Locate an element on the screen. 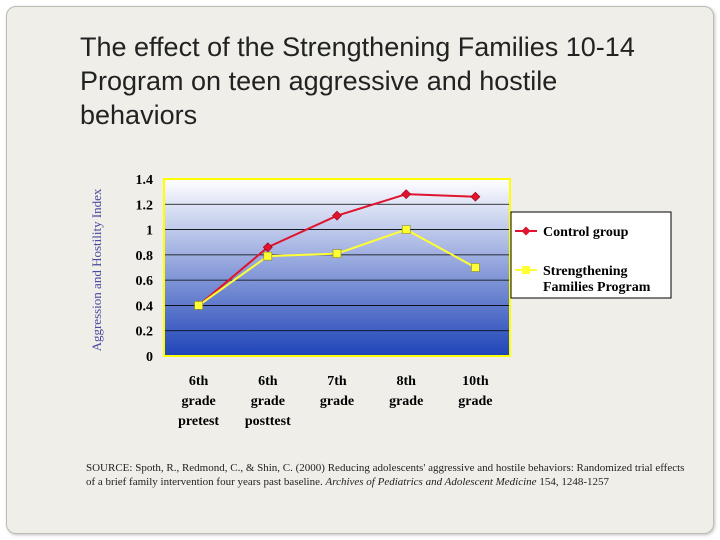 The image size is (720, 540). y-axis-label: Aggression and Hostility Index is located at coordinates (96, 269).